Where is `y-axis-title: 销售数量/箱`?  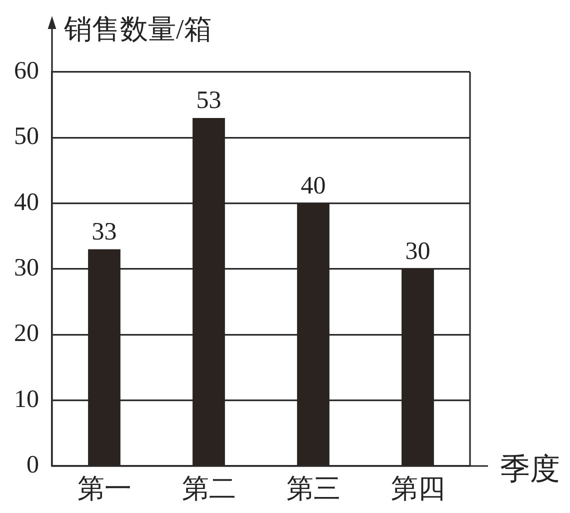 y-axis-title: 销售数量/箱 is located at coordinates (137, 30).